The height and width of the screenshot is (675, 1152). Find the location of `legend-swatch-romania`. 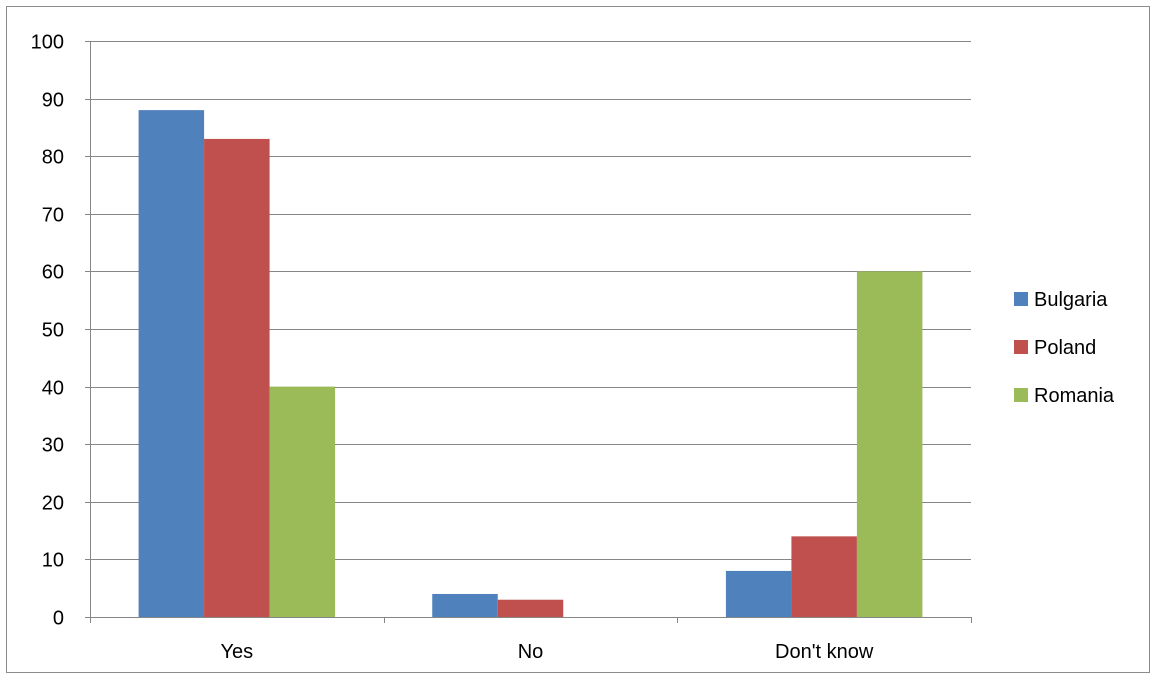

legend-swatch-romania is located at coordinates (1021, 395).